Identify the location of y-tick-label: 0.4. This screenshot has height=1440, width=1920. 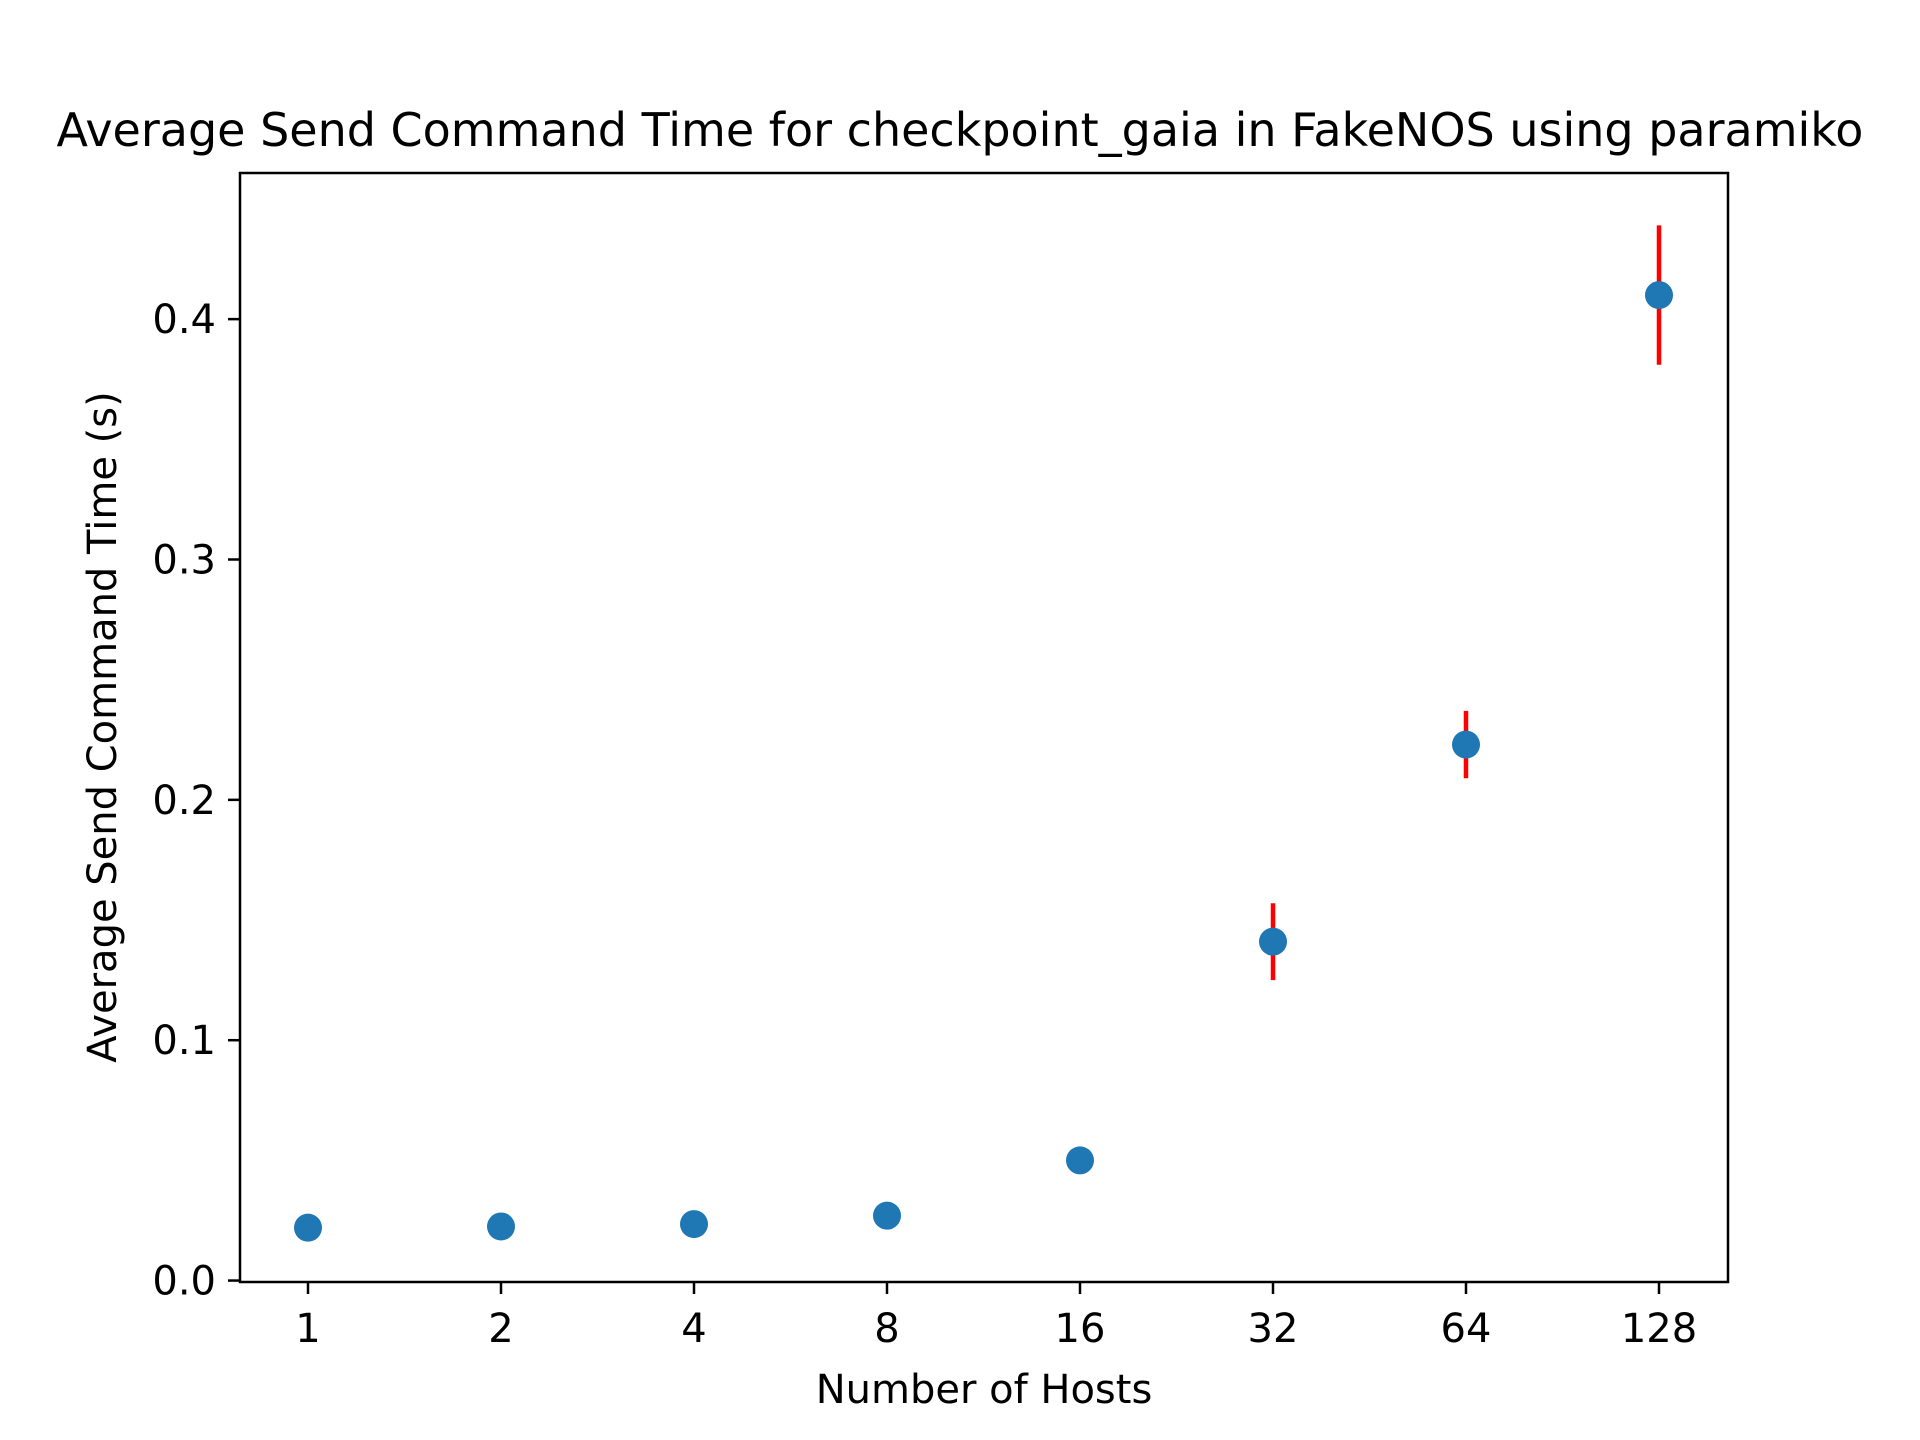
(184, 320).